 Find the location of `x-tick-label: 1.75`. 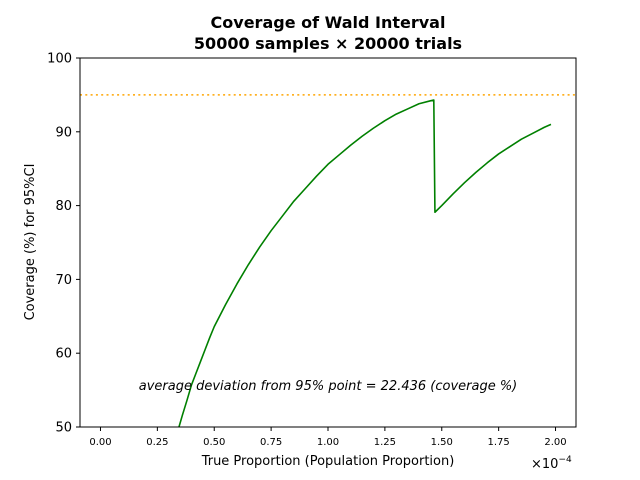

x-tick-label: 1.75 is located at coordinates (499, 442).